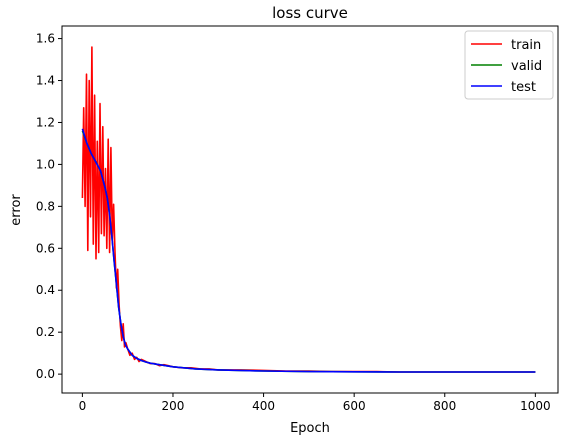  Describe the element at coordinates (310, 13) in the screenshot. I see `chart-title: loss curve` at that location.